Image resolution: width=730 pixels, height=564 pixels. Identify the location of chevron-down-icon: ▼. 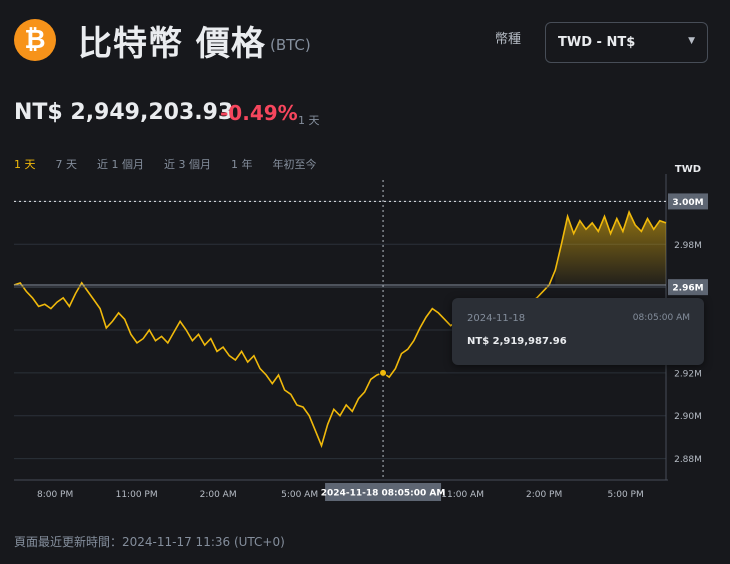
(691, 41).